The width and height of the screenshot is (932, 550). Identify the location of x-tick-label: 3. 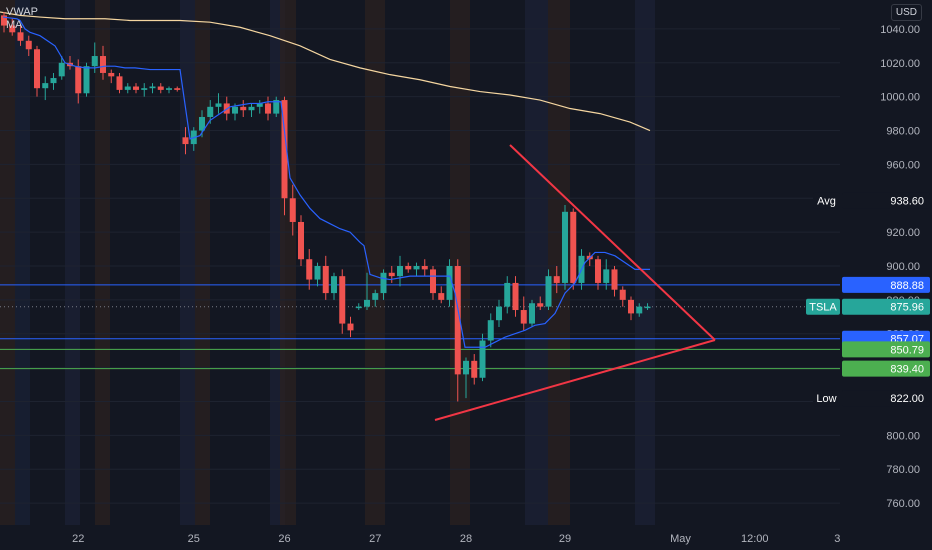
(837, 539).